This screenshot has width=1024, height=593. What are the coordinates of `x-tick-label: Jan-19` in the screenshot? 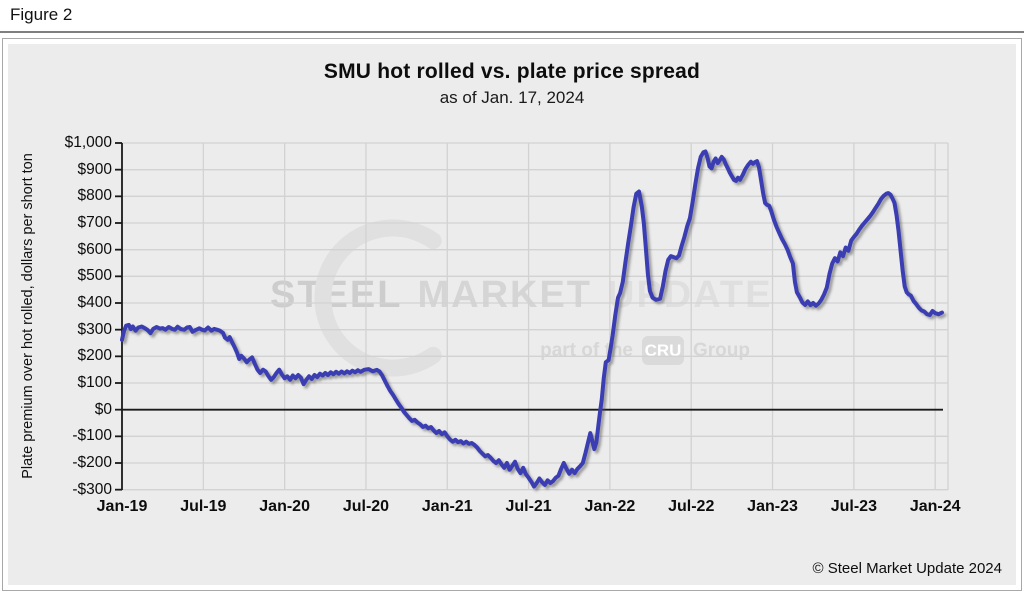 It's located at (122, 506).